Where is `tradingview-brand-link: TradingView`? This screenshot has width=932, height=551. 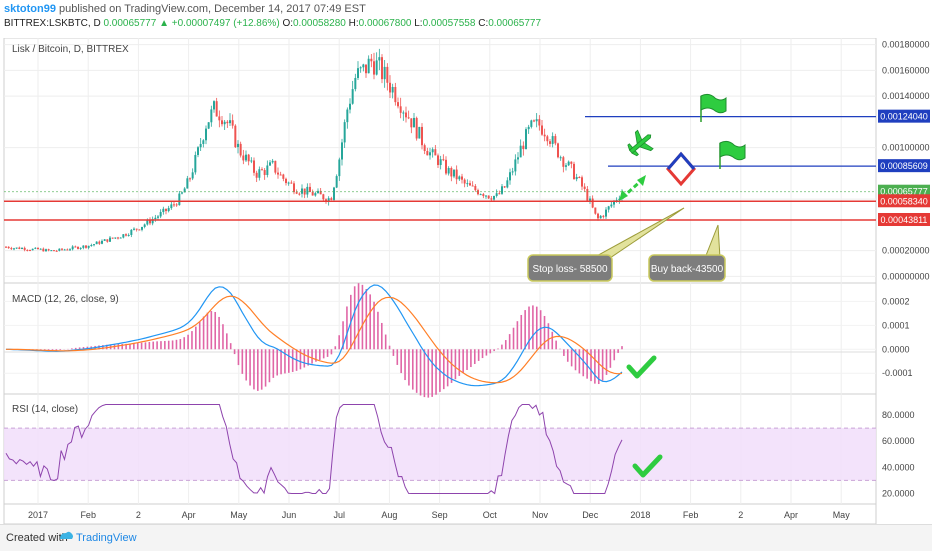
tradingview-brand-link: TradingView is located at coordinates (106, 538).